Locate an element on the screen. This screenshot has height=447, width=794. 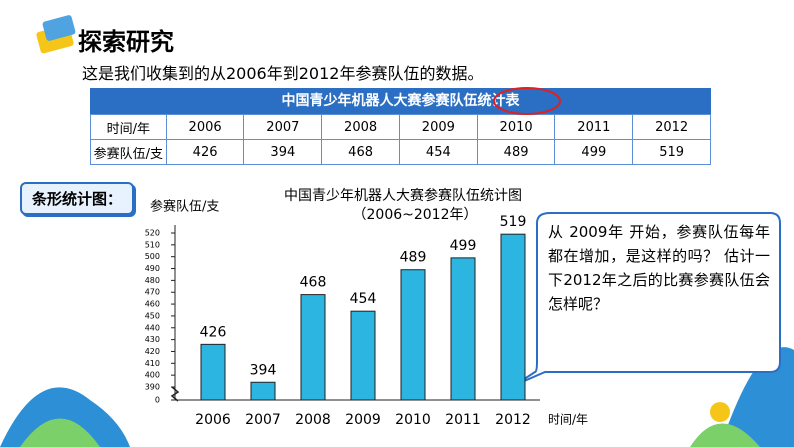
y-tick-label: 460 is located at coordinates (152, 304).